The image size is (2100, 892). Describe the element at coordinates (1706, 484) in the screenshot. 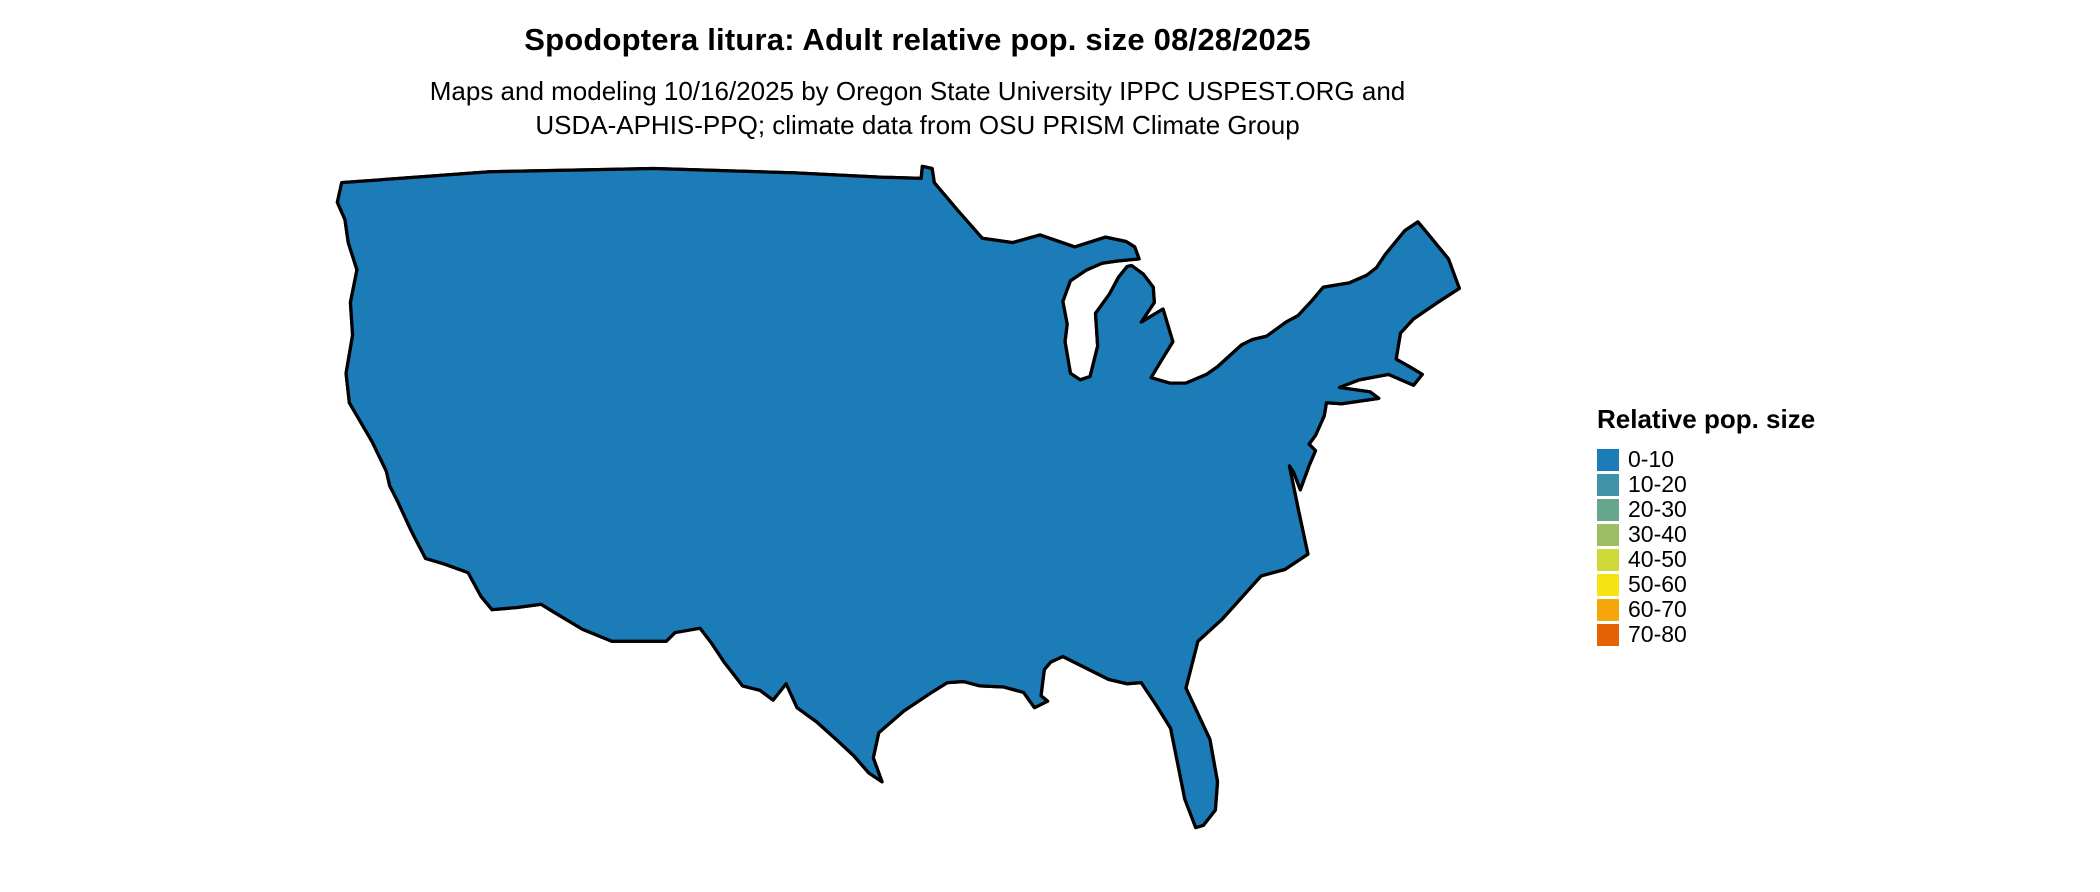

I see `legend-item: 10-20` at that location.